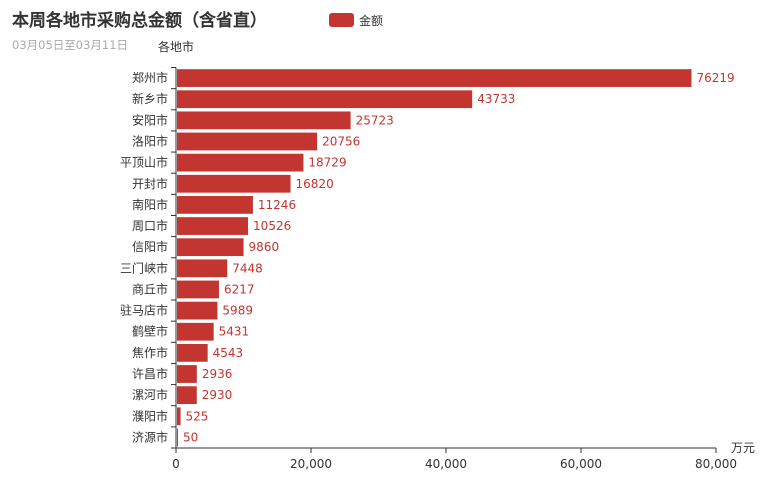  What do you see at coordinates (150, 204) in the screenshot?
I see `y-tick-label: 南阳市` at bounding box center [150, 204].